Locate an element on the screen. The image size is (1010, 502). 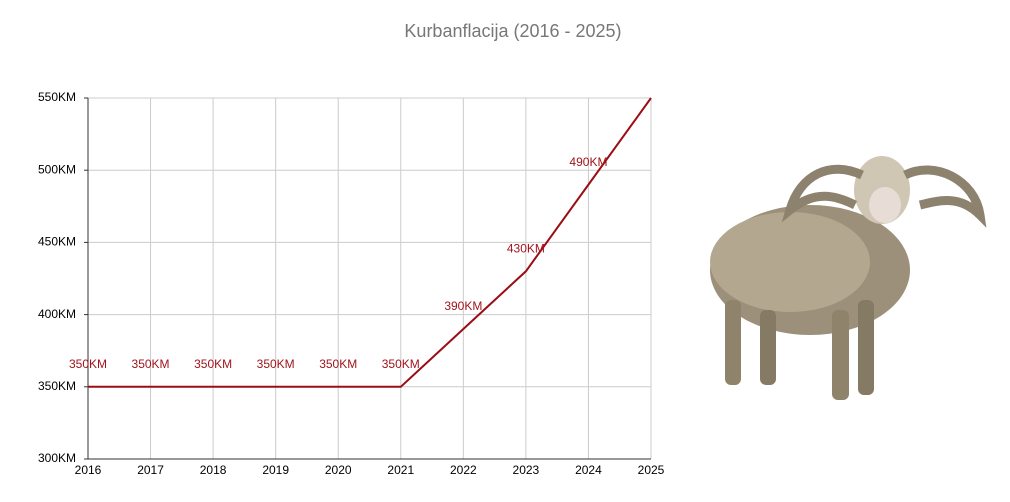
y-tick-label: 300KM is located at coordinates (57, 458).